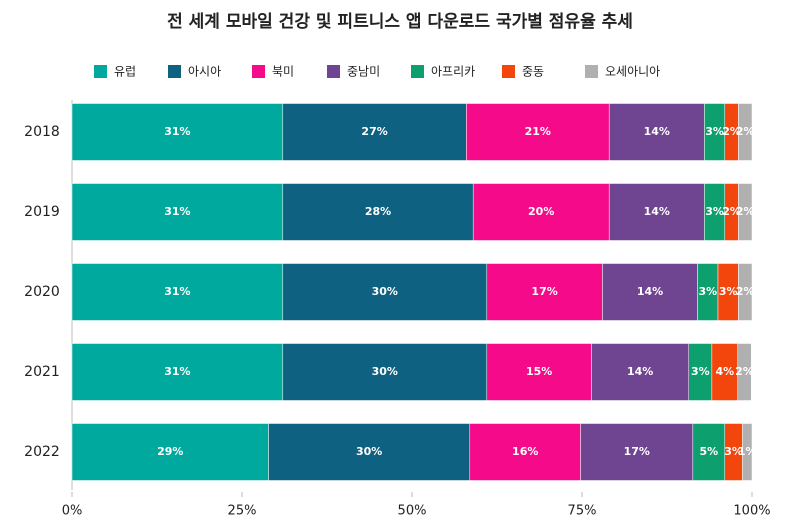 The image size is (800, 530). What do you see at coordinates (42, 292) in the screenshot?
I see `y-tick-label: 2020` at bounding box center [42, 292].